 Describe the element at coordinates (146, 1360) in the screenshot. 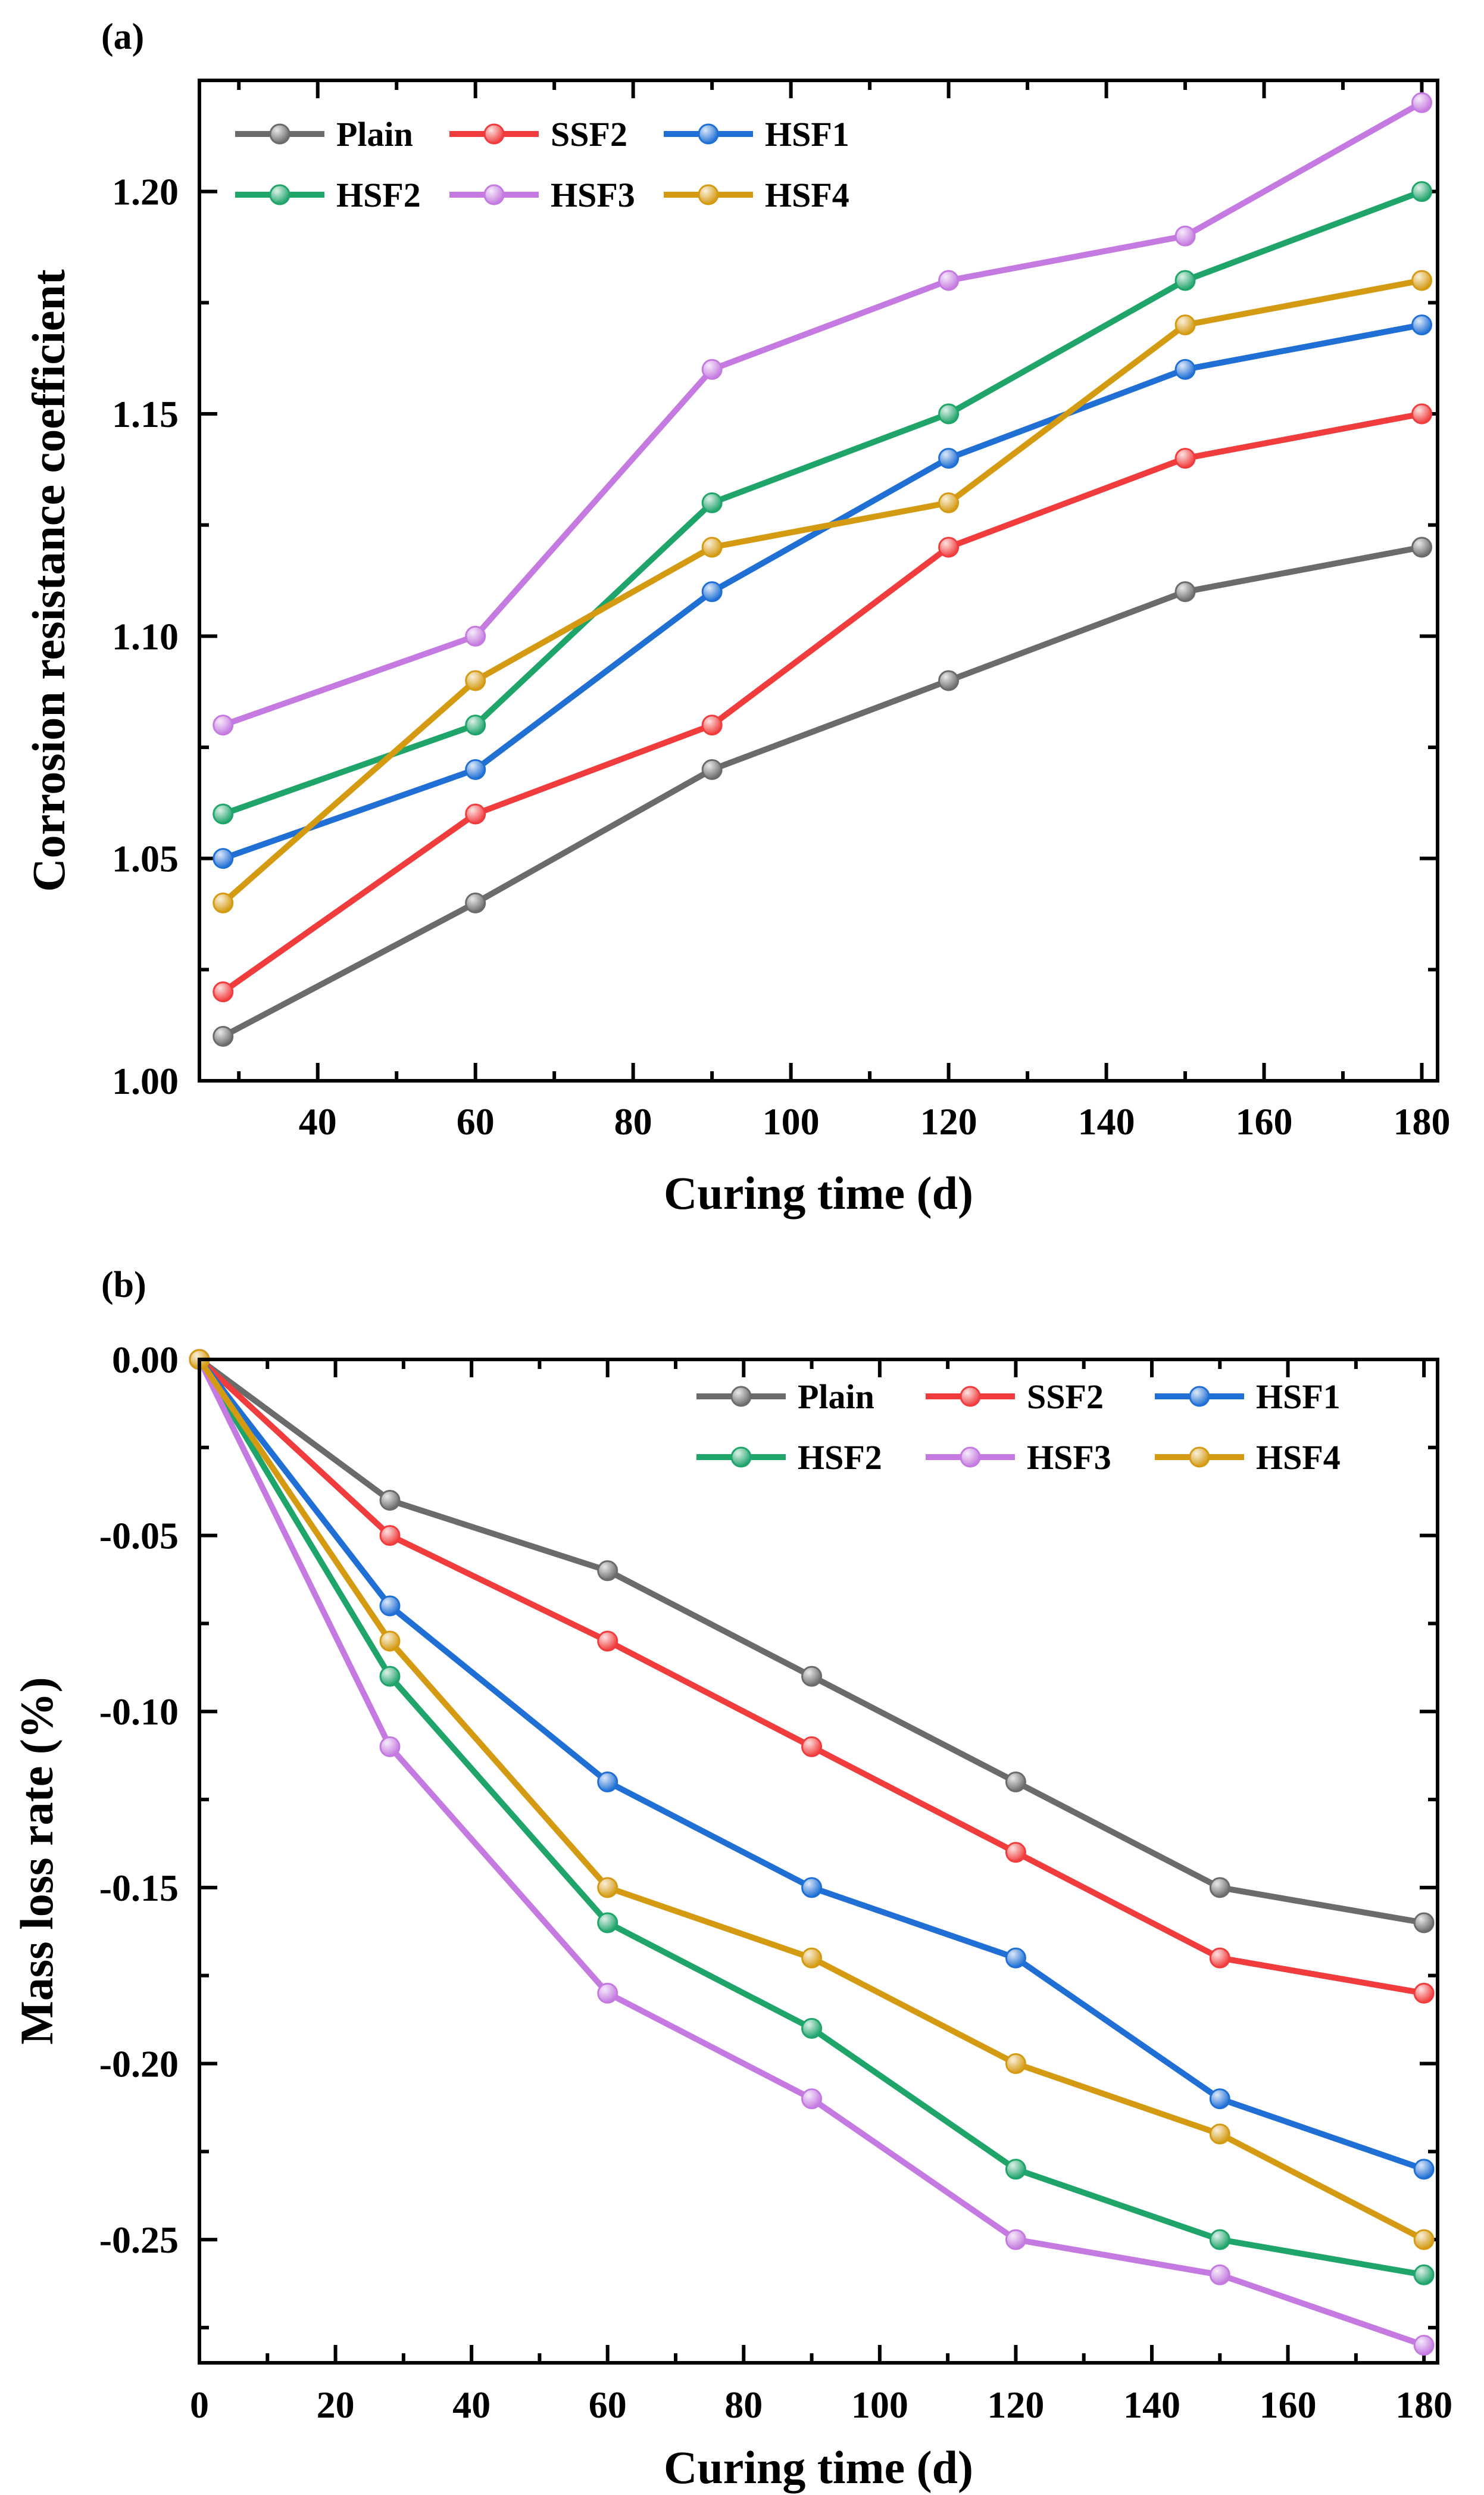

I see `y-tick-label: 0.00` at that location.